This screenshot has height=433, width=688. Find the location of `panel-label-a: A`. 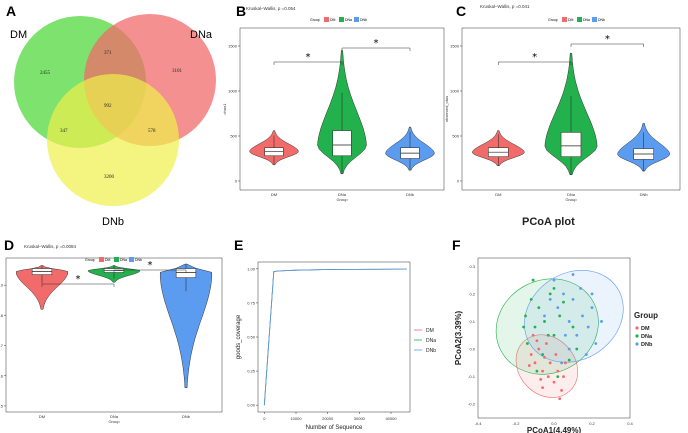

panel-label-a: A is located at coordinates (11, 11).